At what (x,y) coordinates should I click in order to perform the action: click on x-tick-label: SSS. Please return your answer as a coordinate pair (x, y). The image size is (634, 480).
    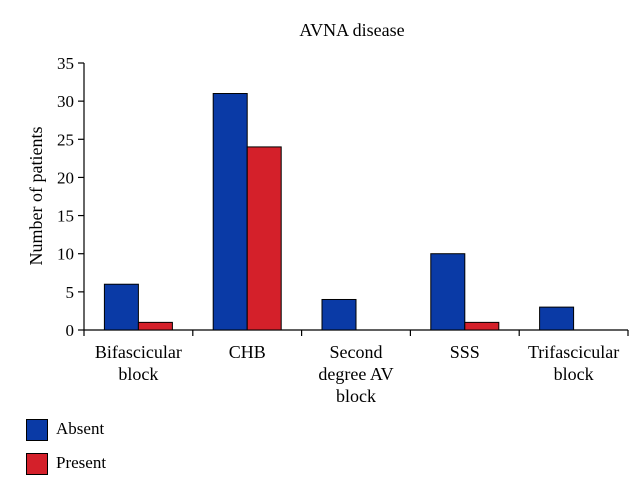
    Looking at the image, I should click on (465, 352).